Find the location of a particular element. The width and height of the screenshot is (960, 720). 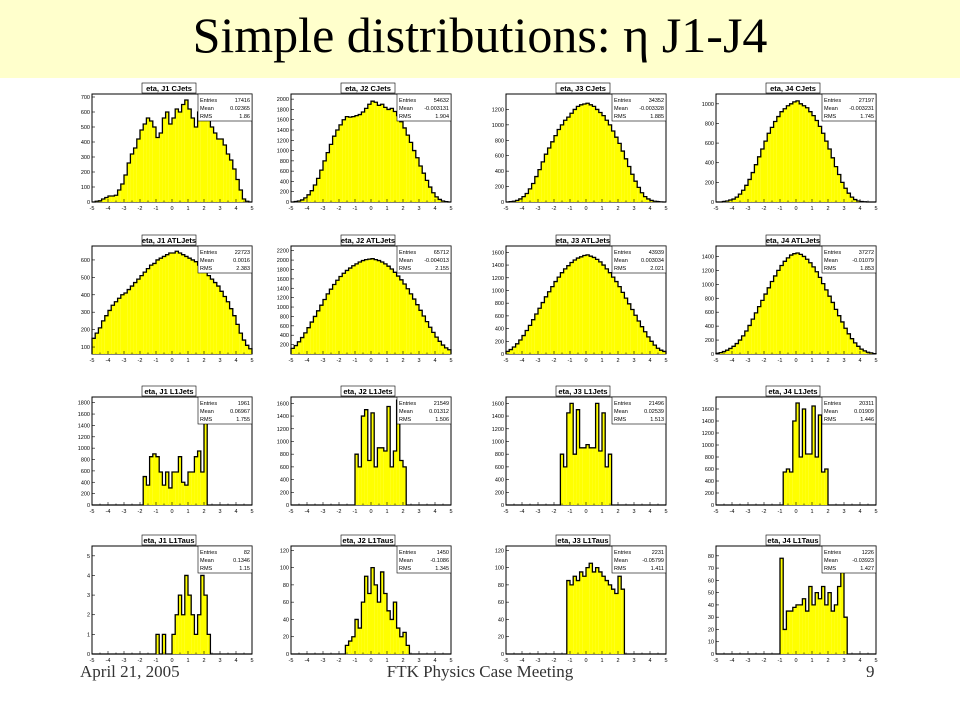

stats-value: 1.506 is located at coordinates (442, 420).